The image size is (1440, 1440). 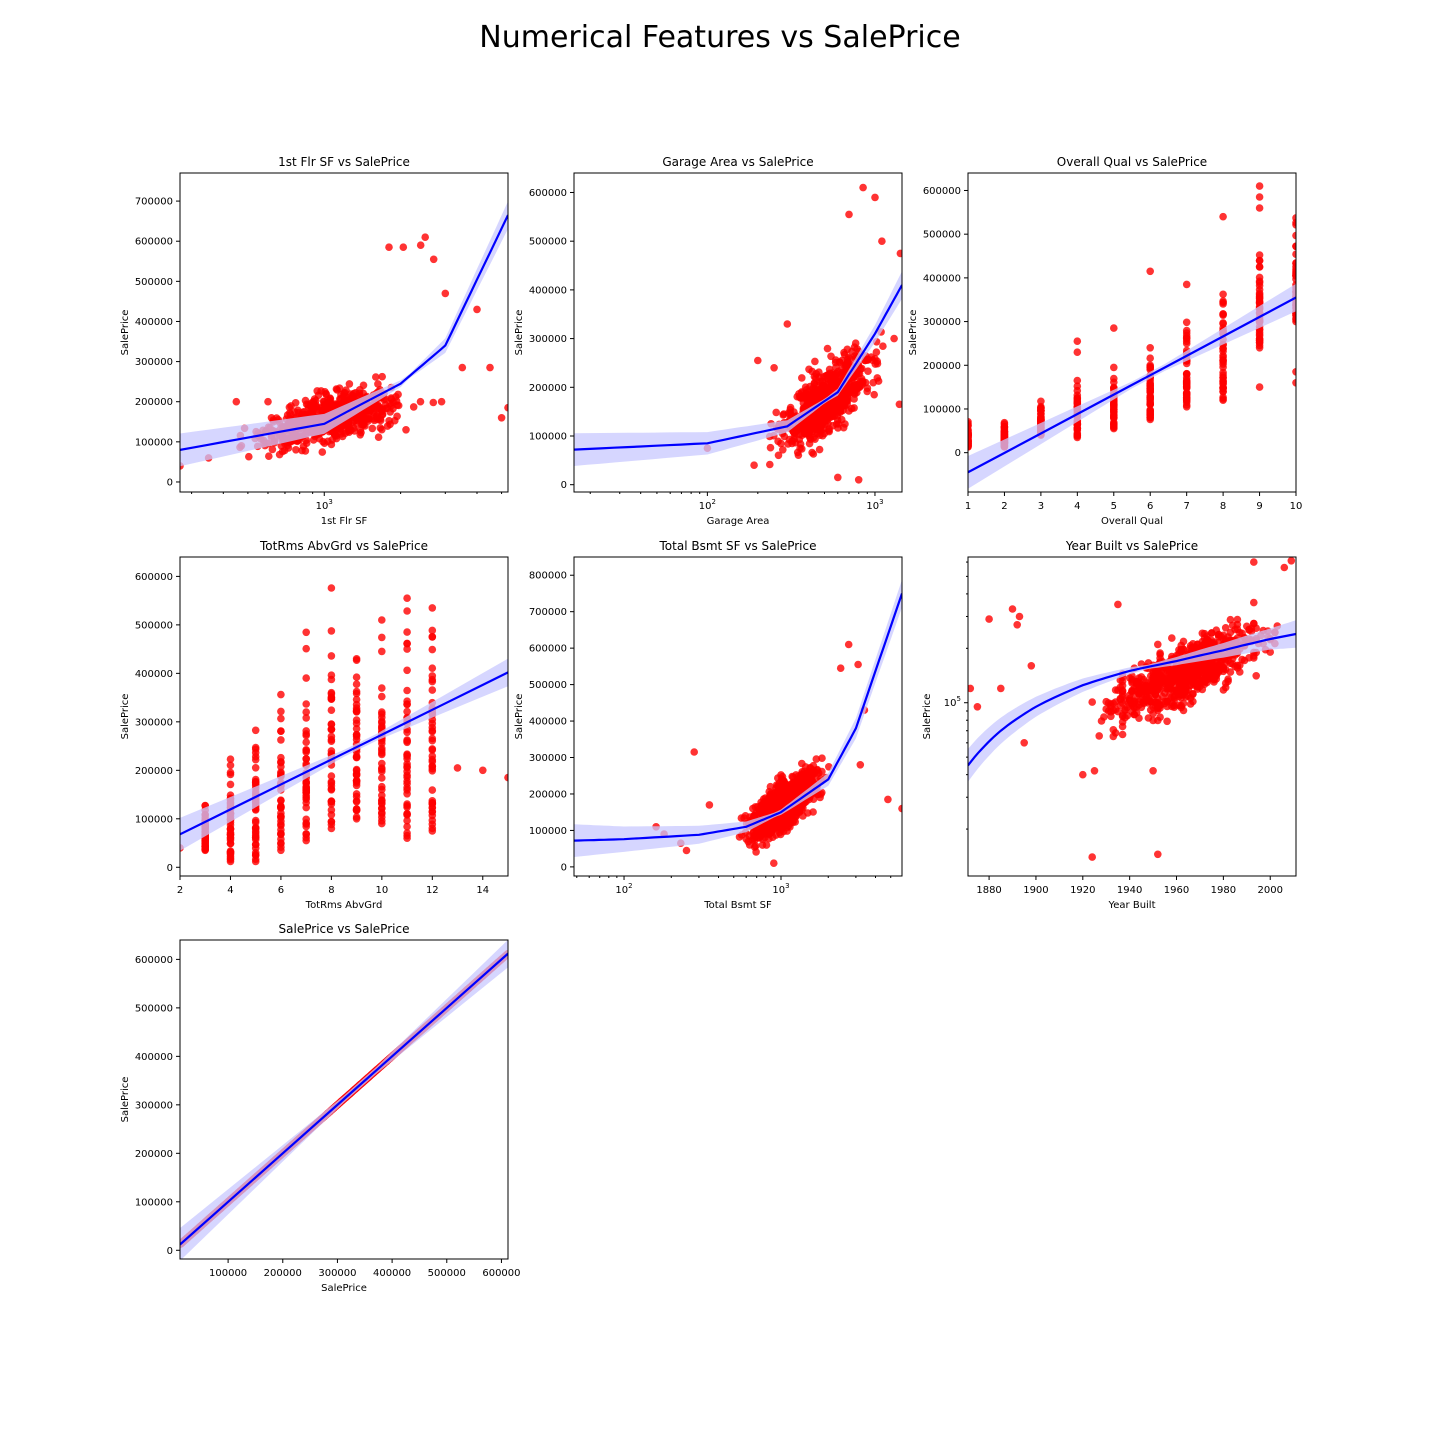 I want to click on y-tick-label: 100000, so click(x=942, y=409).